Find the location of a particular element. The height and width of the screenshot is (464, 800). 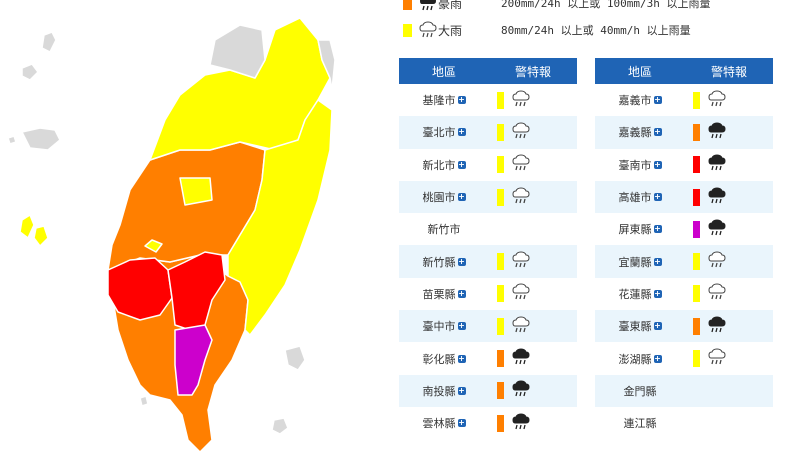

region-name: 新竹縣 is located at coordinates (439, 262).